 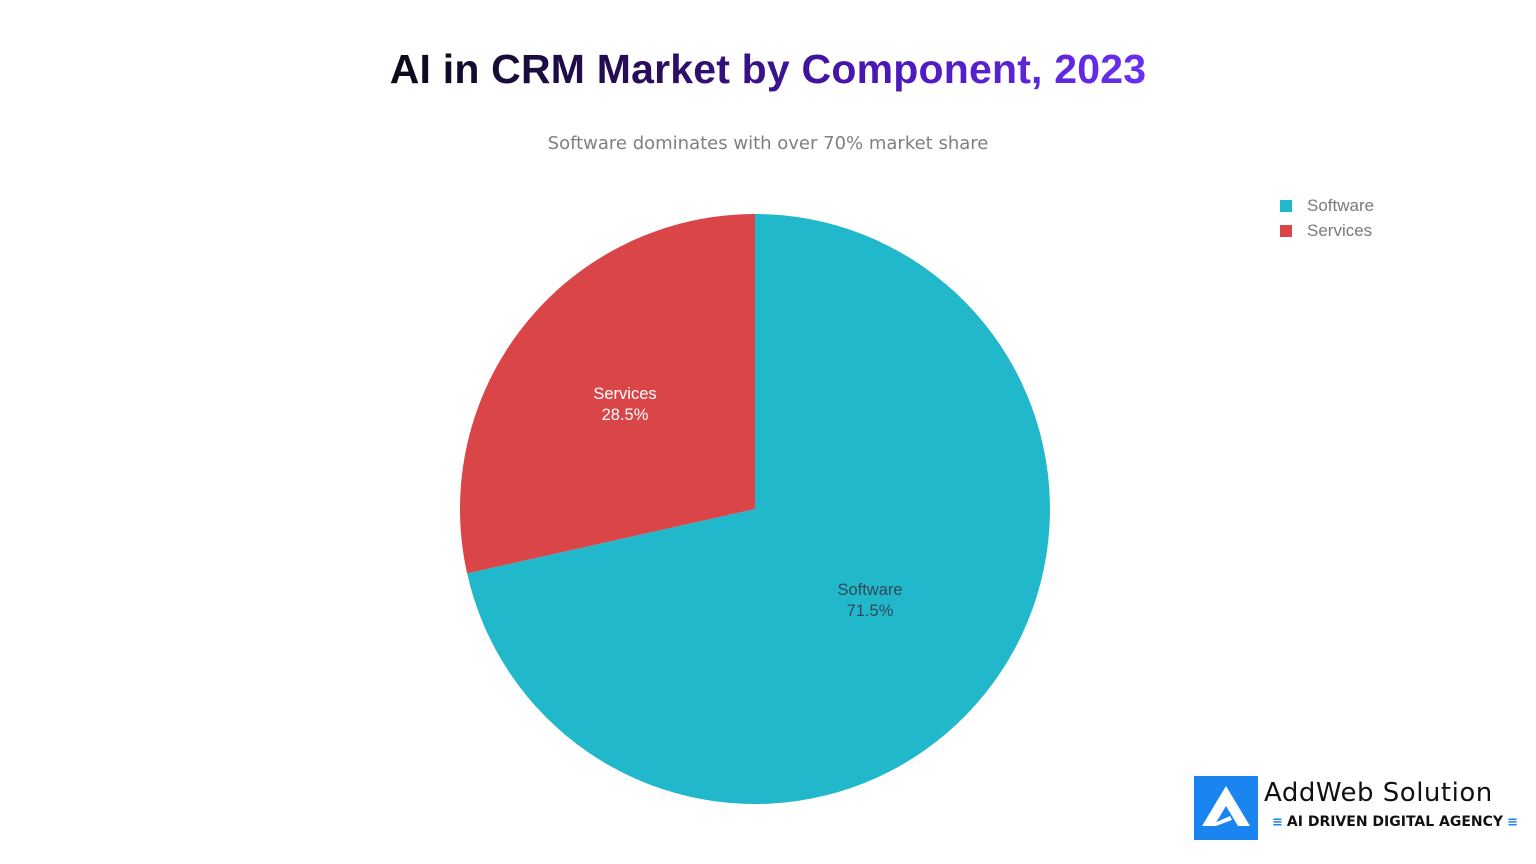 I want to click on pie-slice-services, so click(x=607, y=394).